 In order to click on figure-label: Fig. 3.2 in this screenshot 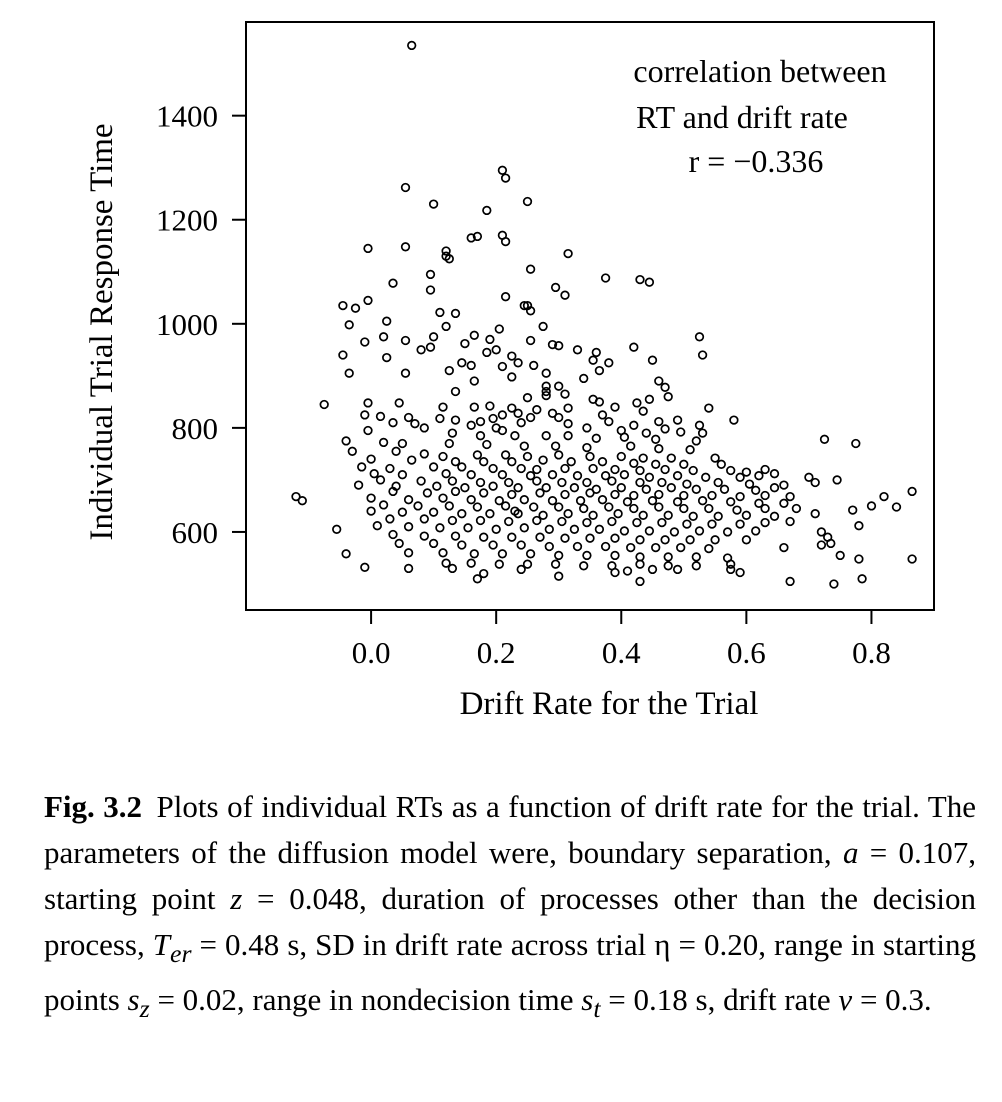, I will do `click(93, 806)`.